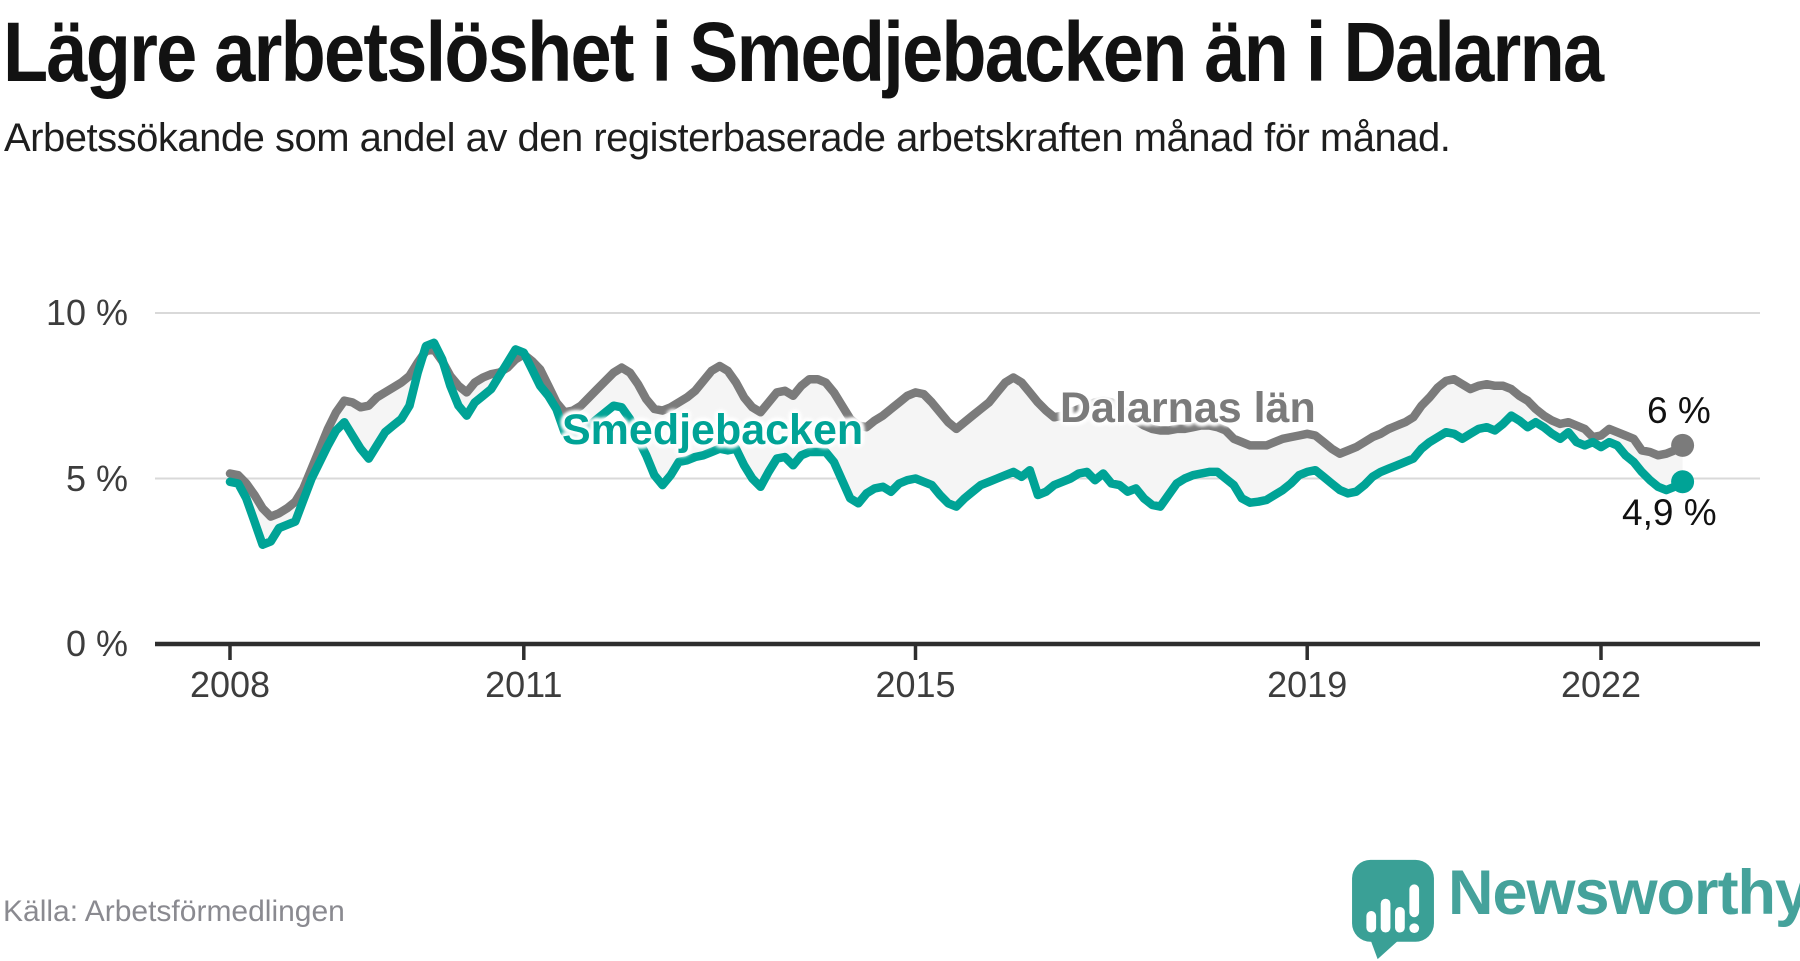  What do you see at coordinates (956, 433) in the screenshot?
I see `dalarna-line` at bounding box center [956, 433].